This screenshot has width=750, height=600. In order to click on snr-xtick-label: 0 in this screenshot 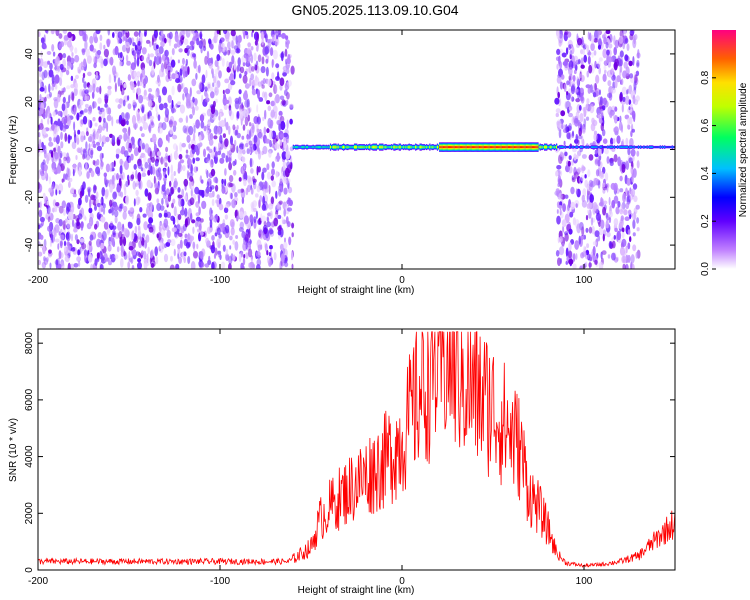, I will do `click(402, 581)`.